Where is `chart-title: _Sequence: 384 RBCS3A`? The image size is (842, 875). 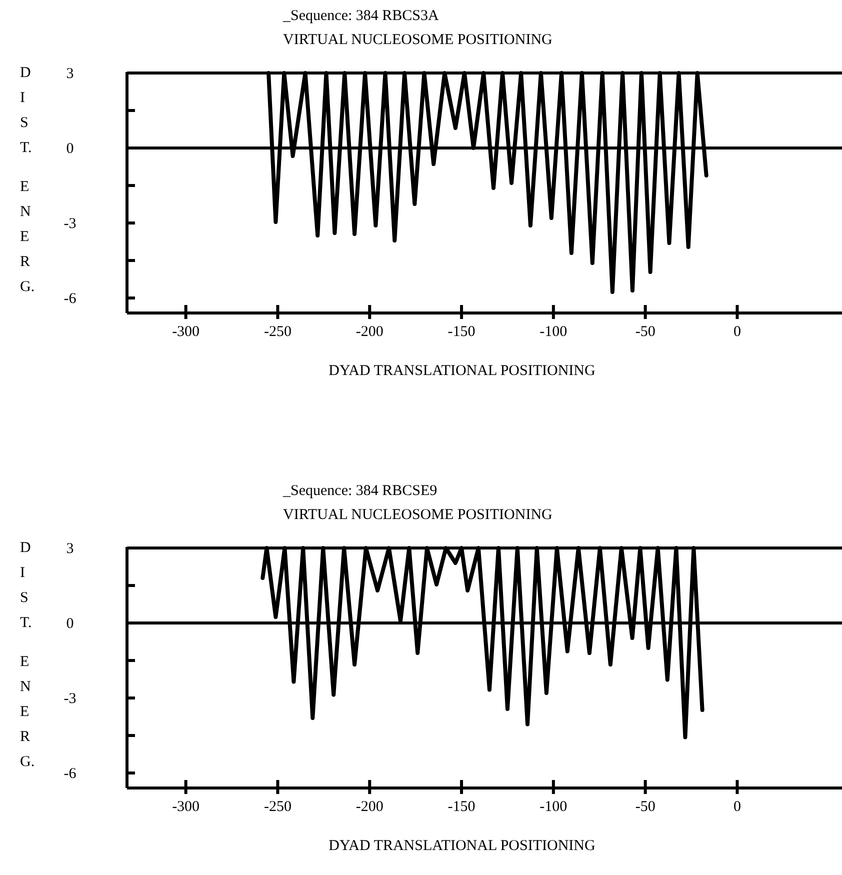
chart-title: _Sequence: 384 RBCS3A is located at coordinates (360, 16).